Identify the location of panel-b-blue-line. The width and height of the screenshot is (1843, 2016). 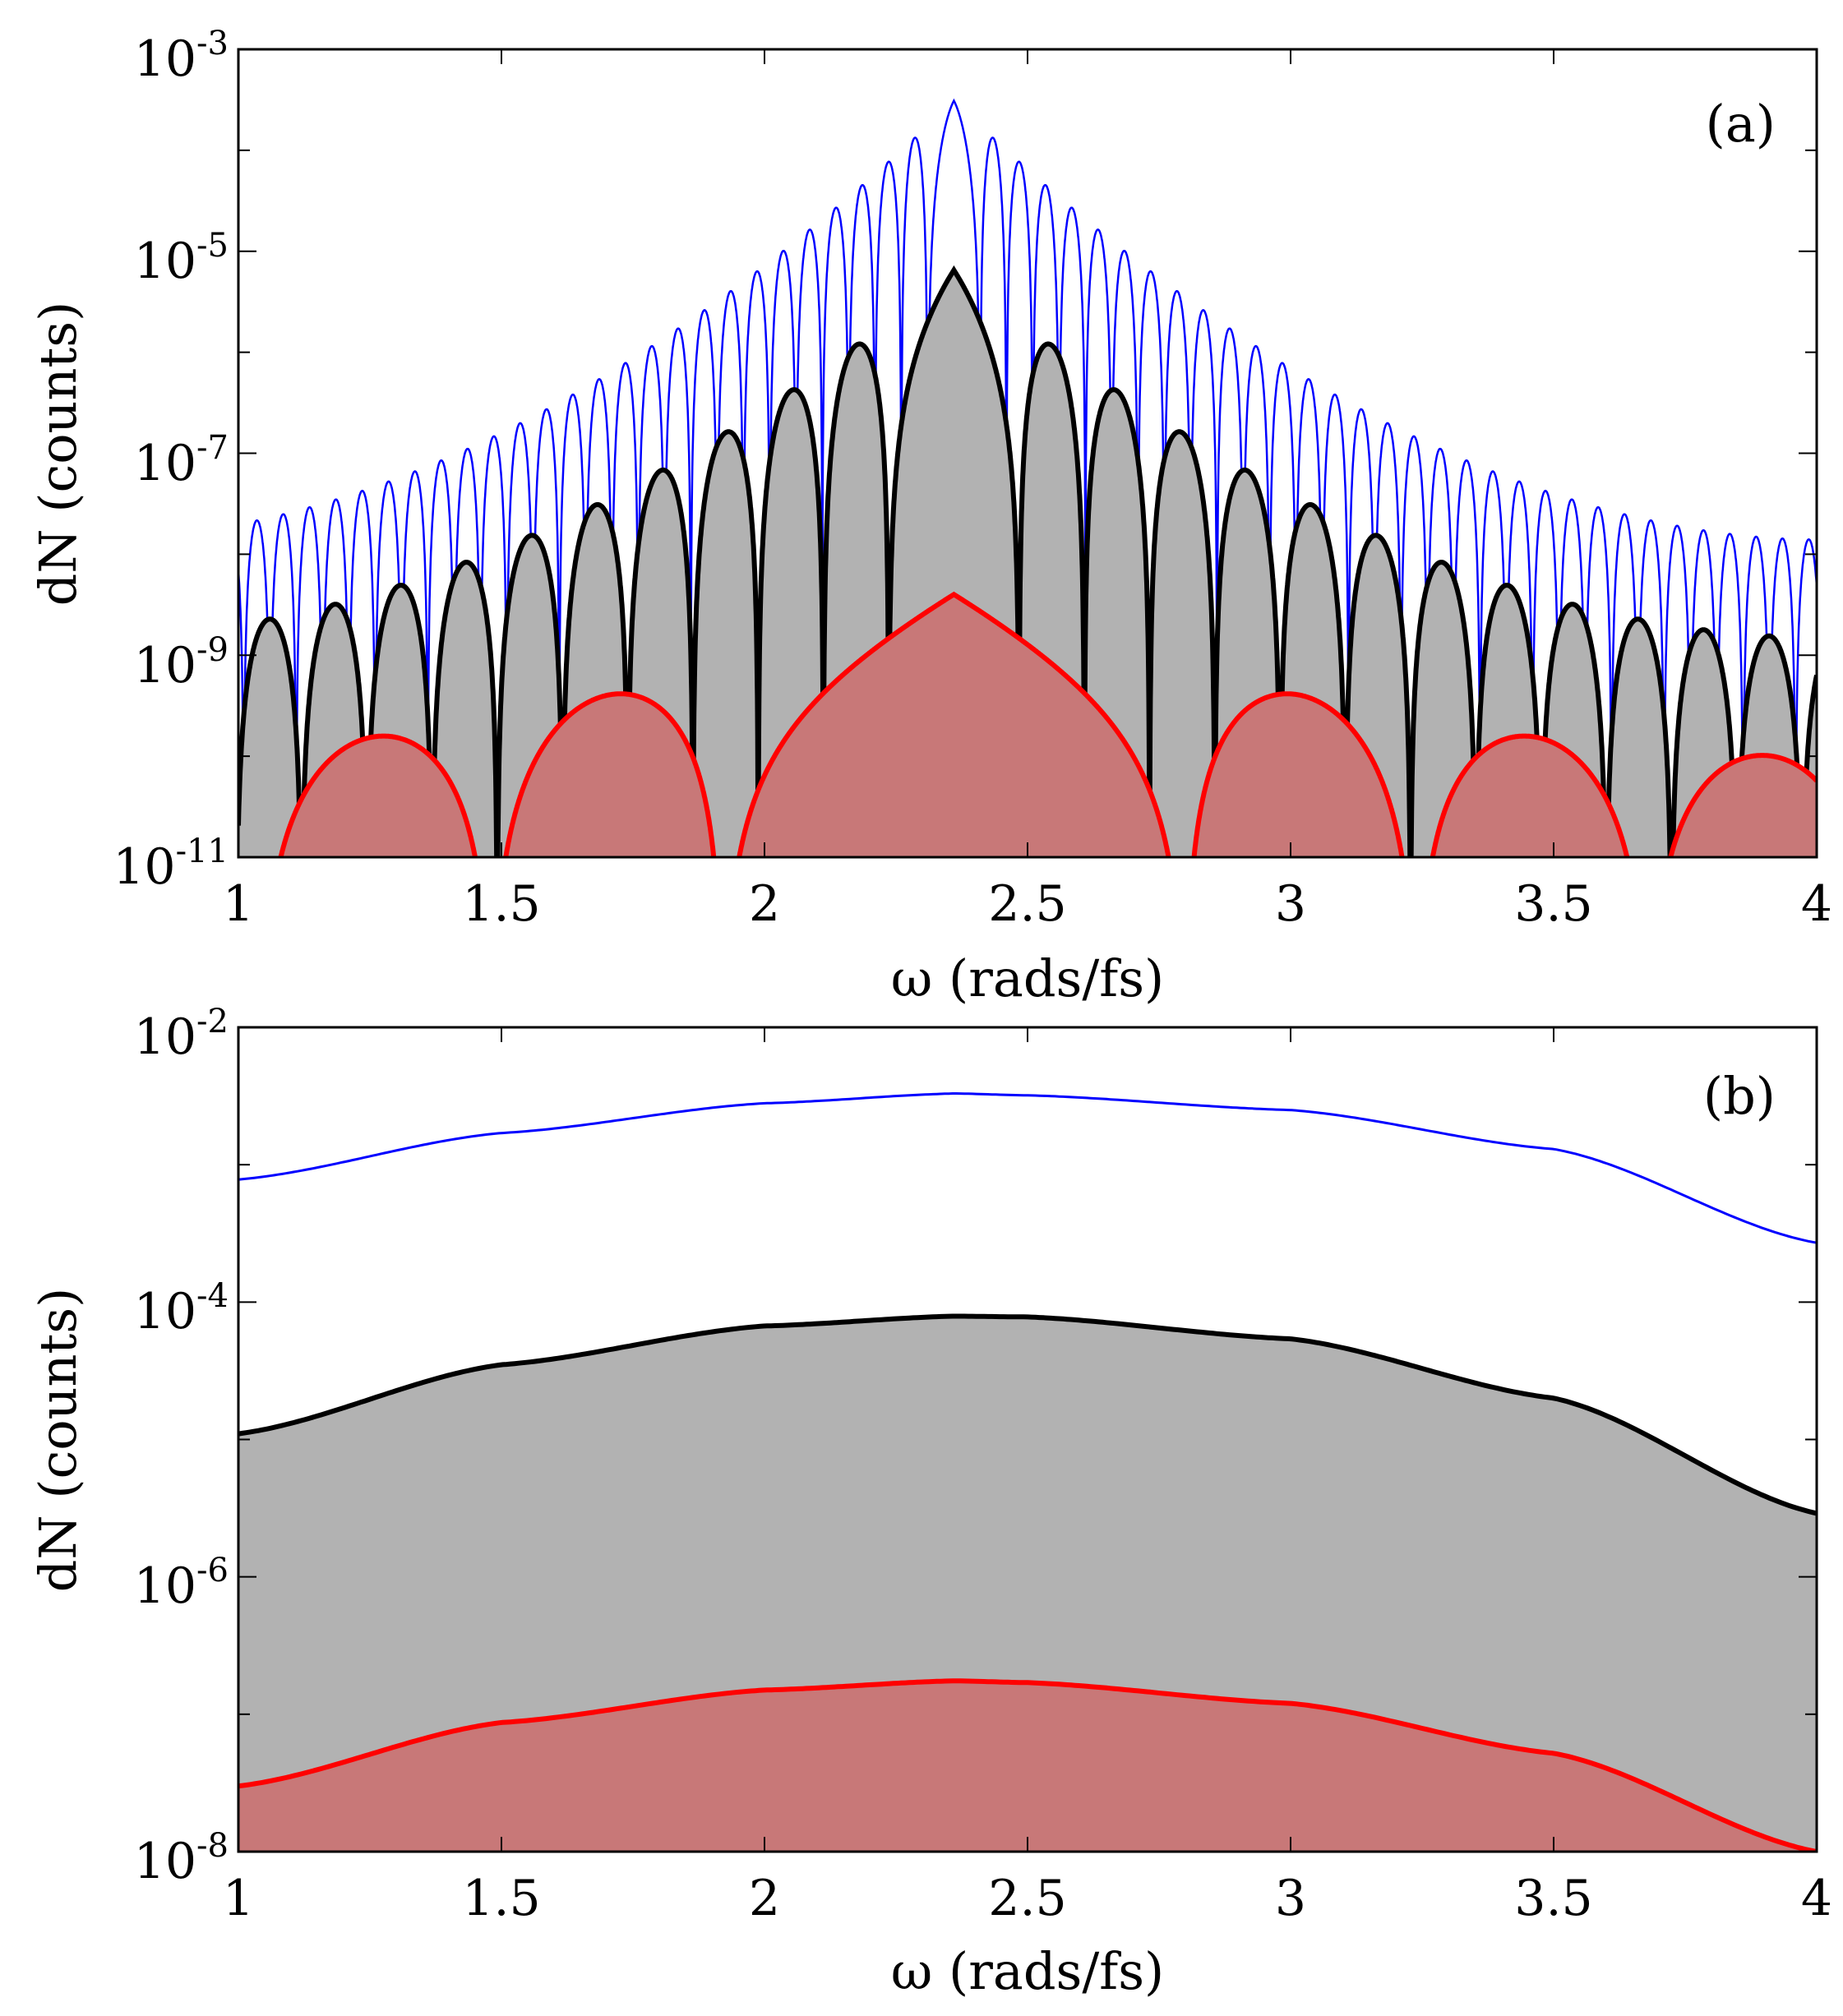
(1027, 1168).